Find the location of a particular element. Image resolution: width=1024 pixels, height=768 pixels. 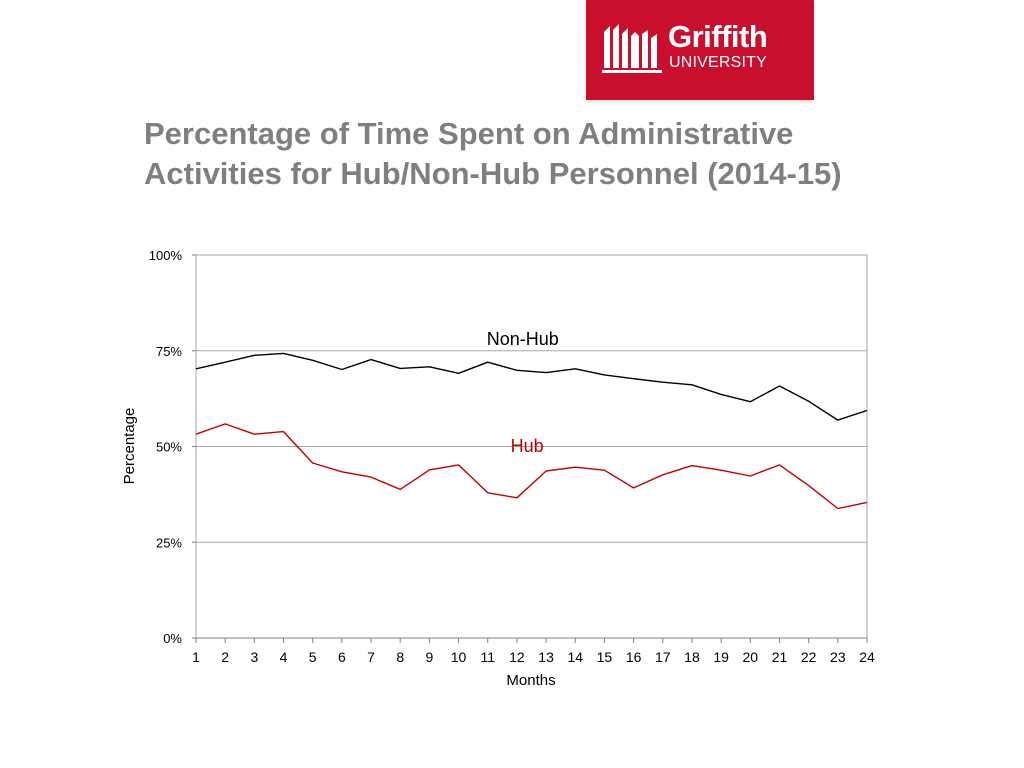

x-tick-label: 10 is located at coordinates (459, 657).